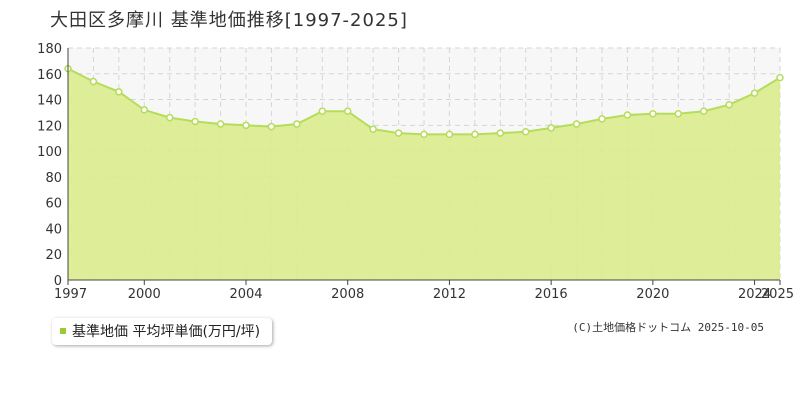  I want to click on y-tick-label: 180, so click(49, 49).